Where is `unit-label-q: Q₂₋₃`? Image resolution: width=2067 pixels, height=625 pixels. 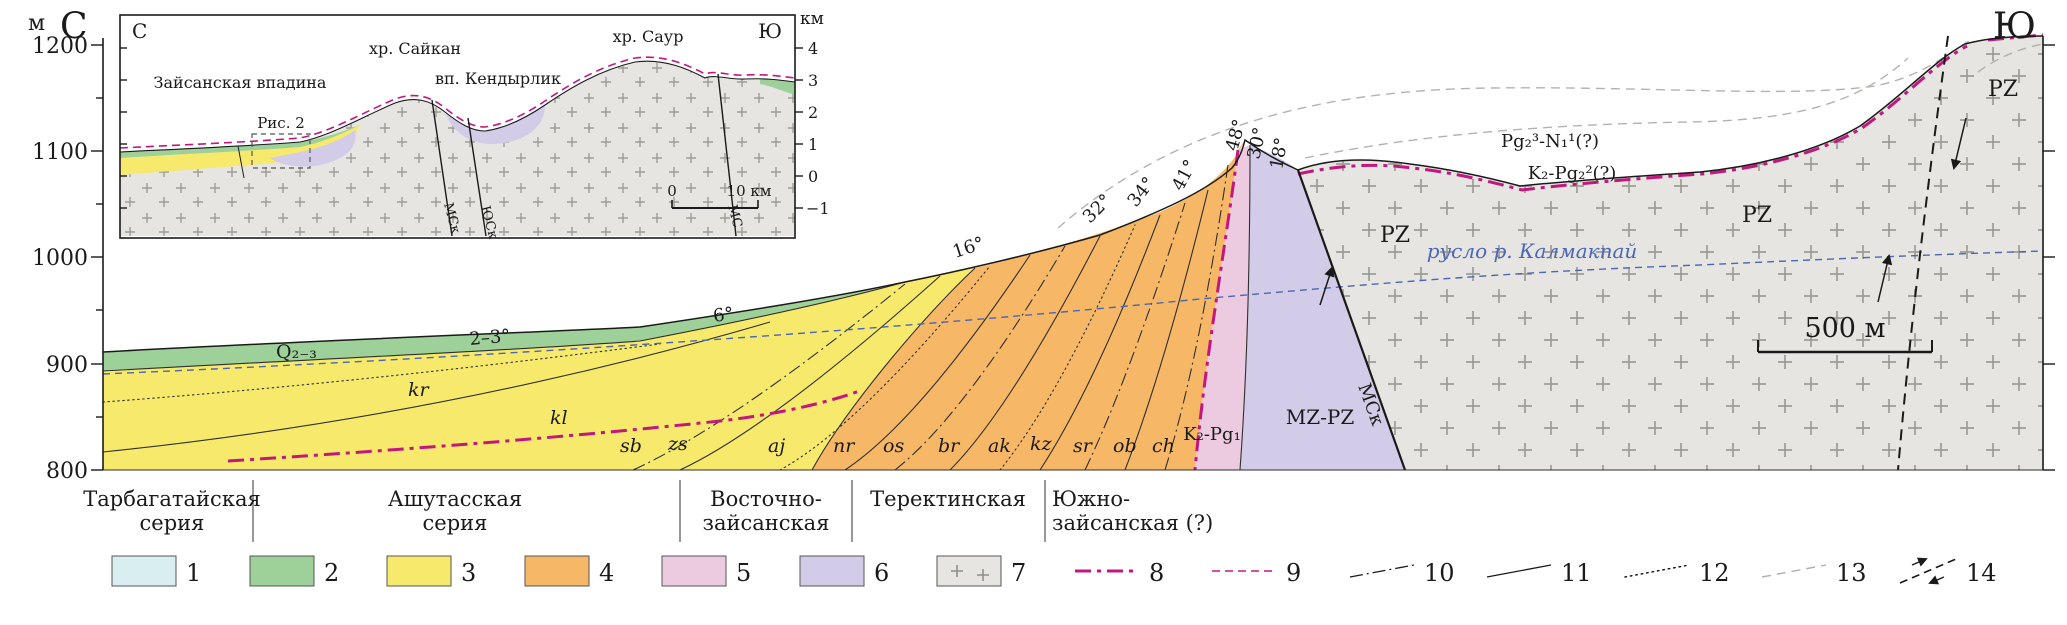
unit-label-q: Q₂₋₃ is located at coordinates (296, 352).